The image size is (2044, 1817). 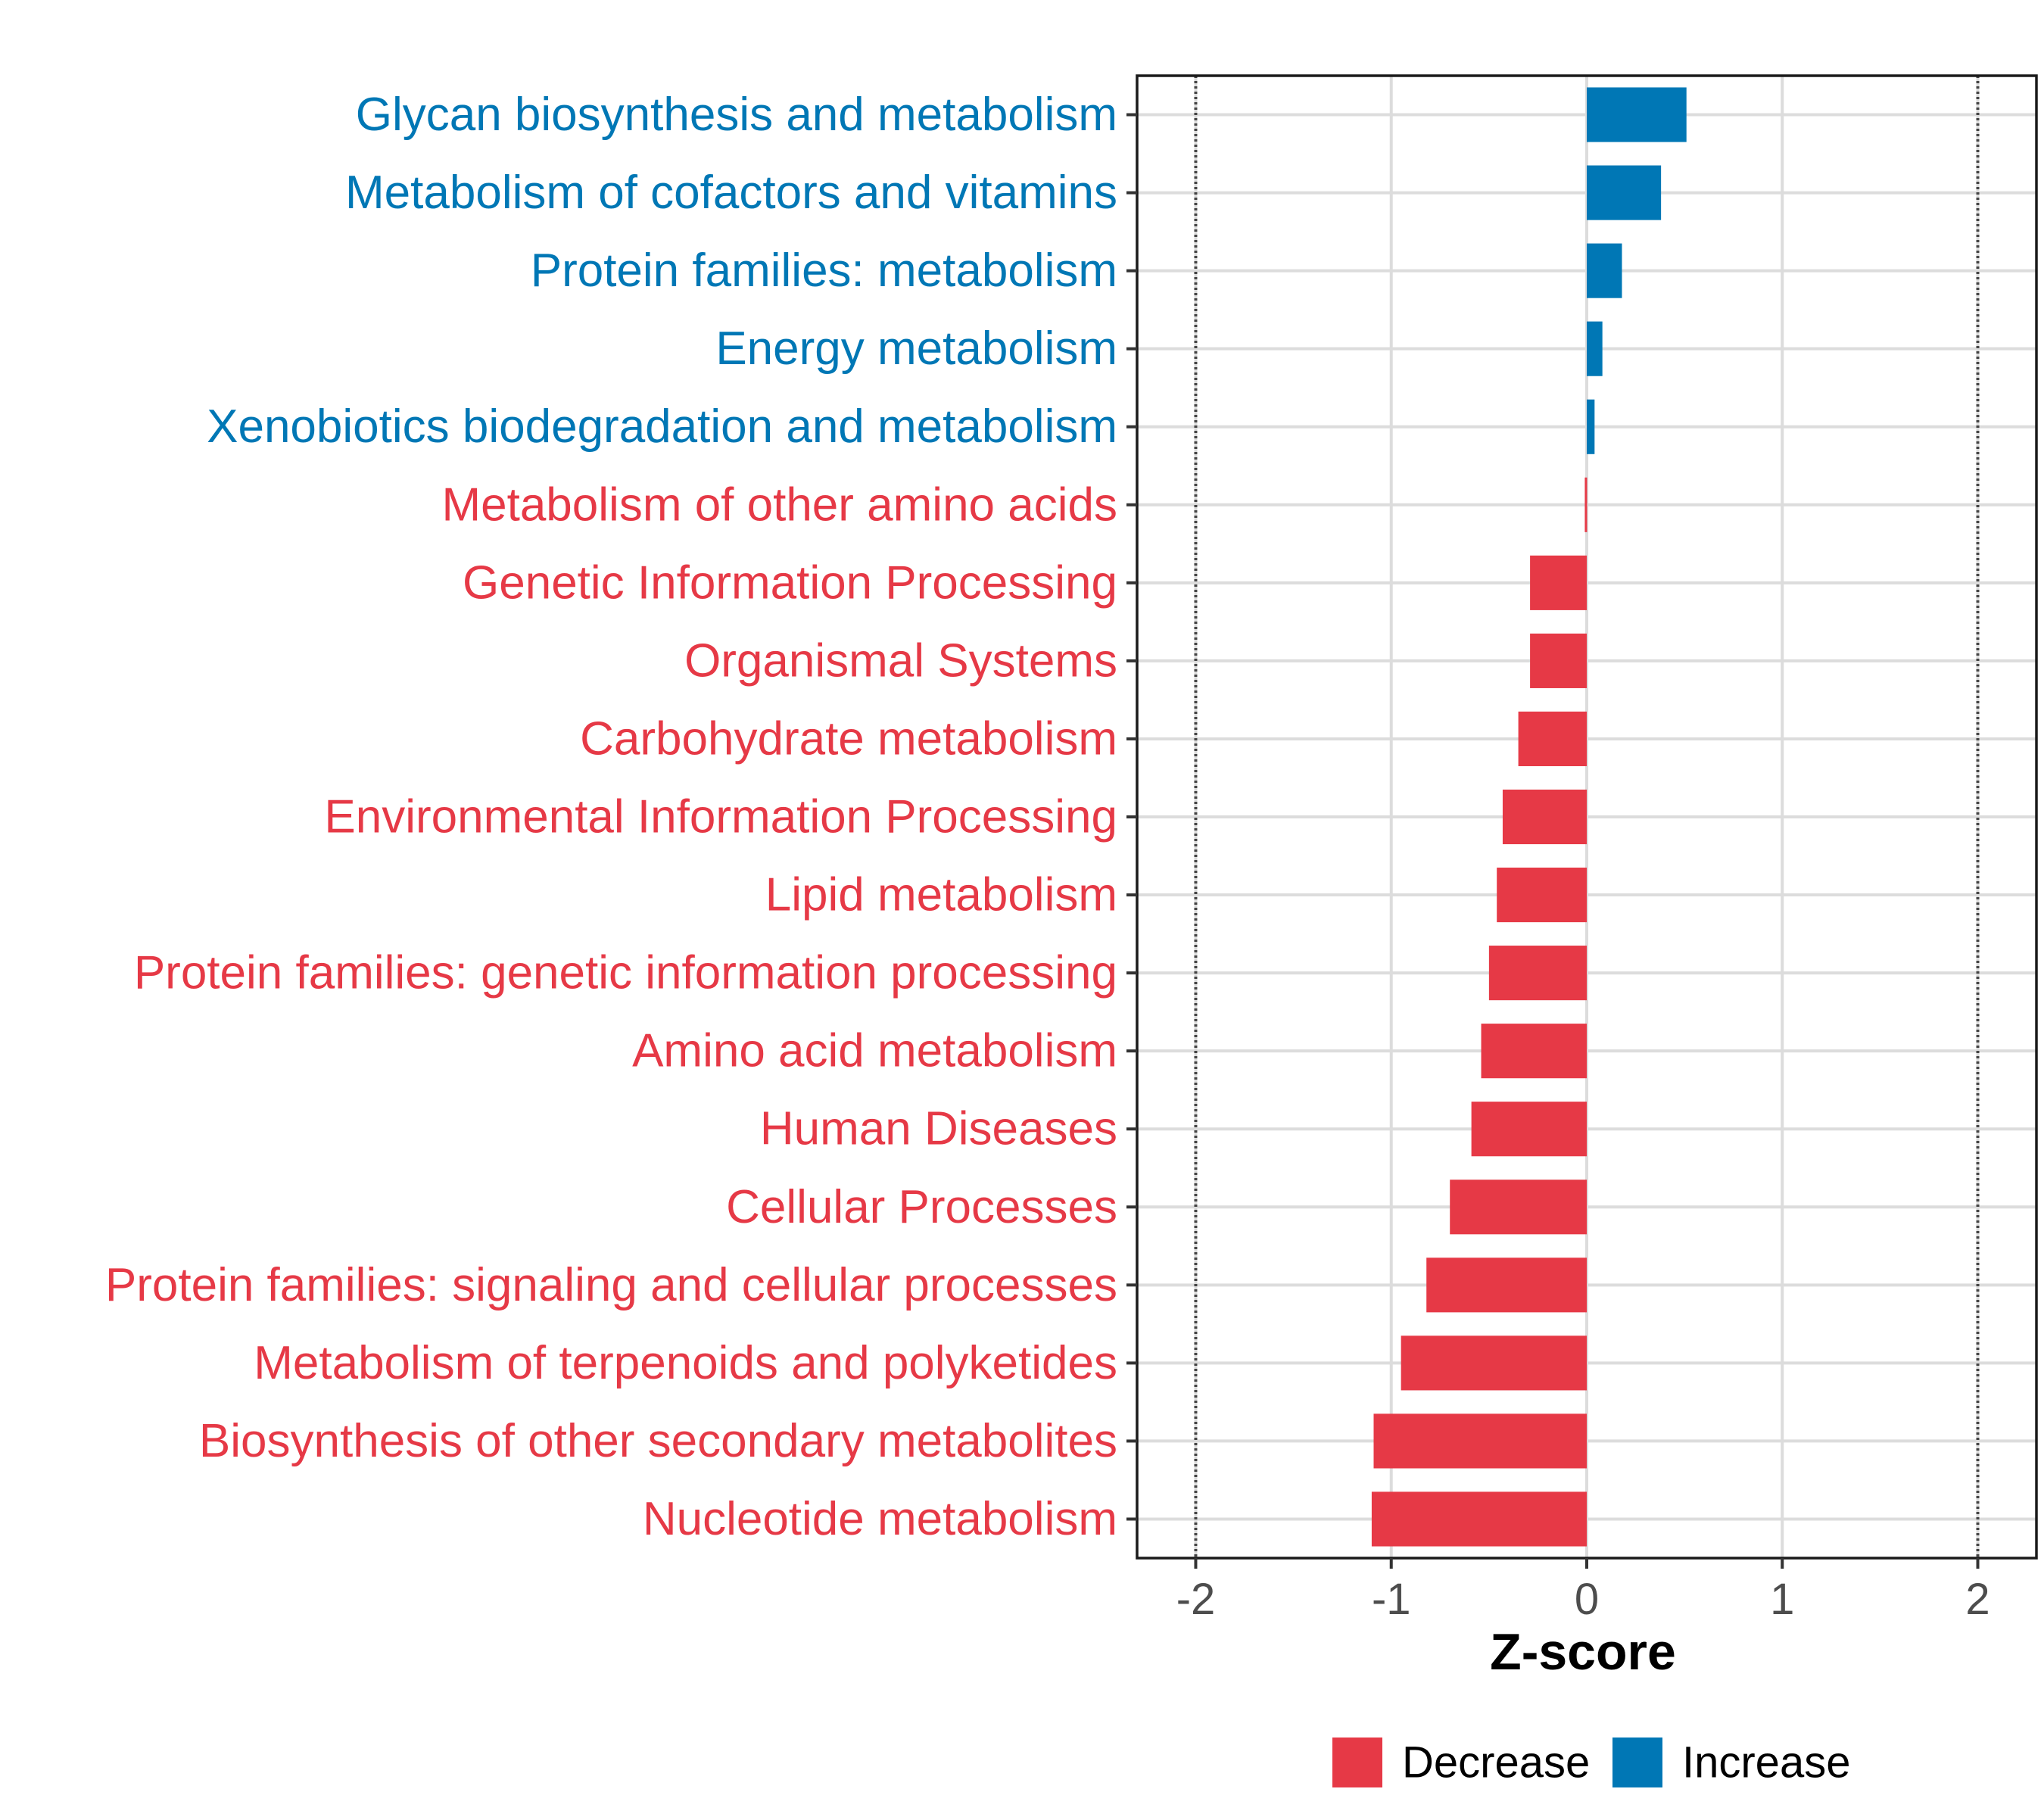 What do you see at coordinates (1977, 1599) in the screenshot?
I see `x-tick-label: 2` at bounding box center [1977, 1599].